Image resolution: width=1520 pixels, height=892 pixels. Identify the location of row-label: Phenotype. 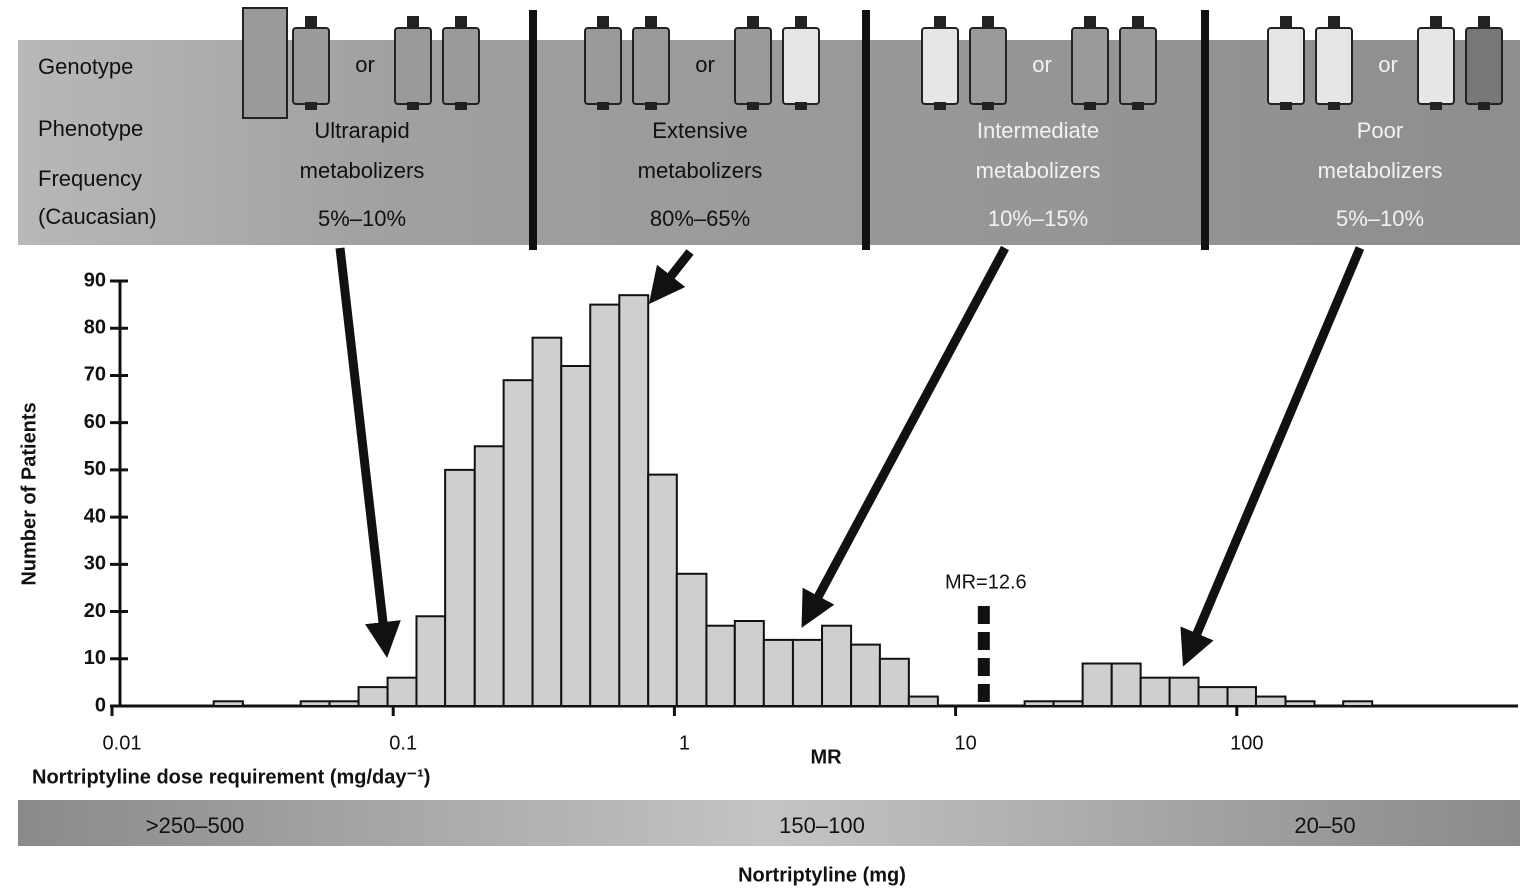
(90, 128).